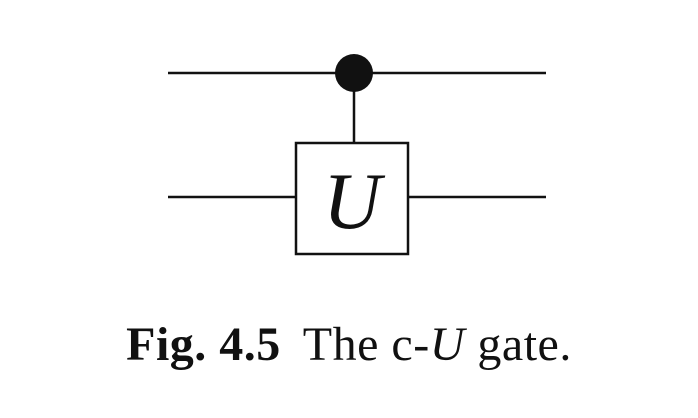 This screenshot has height=418, width=698. I want to click on figure-number: Fig. 4.5, so click(203, 344).